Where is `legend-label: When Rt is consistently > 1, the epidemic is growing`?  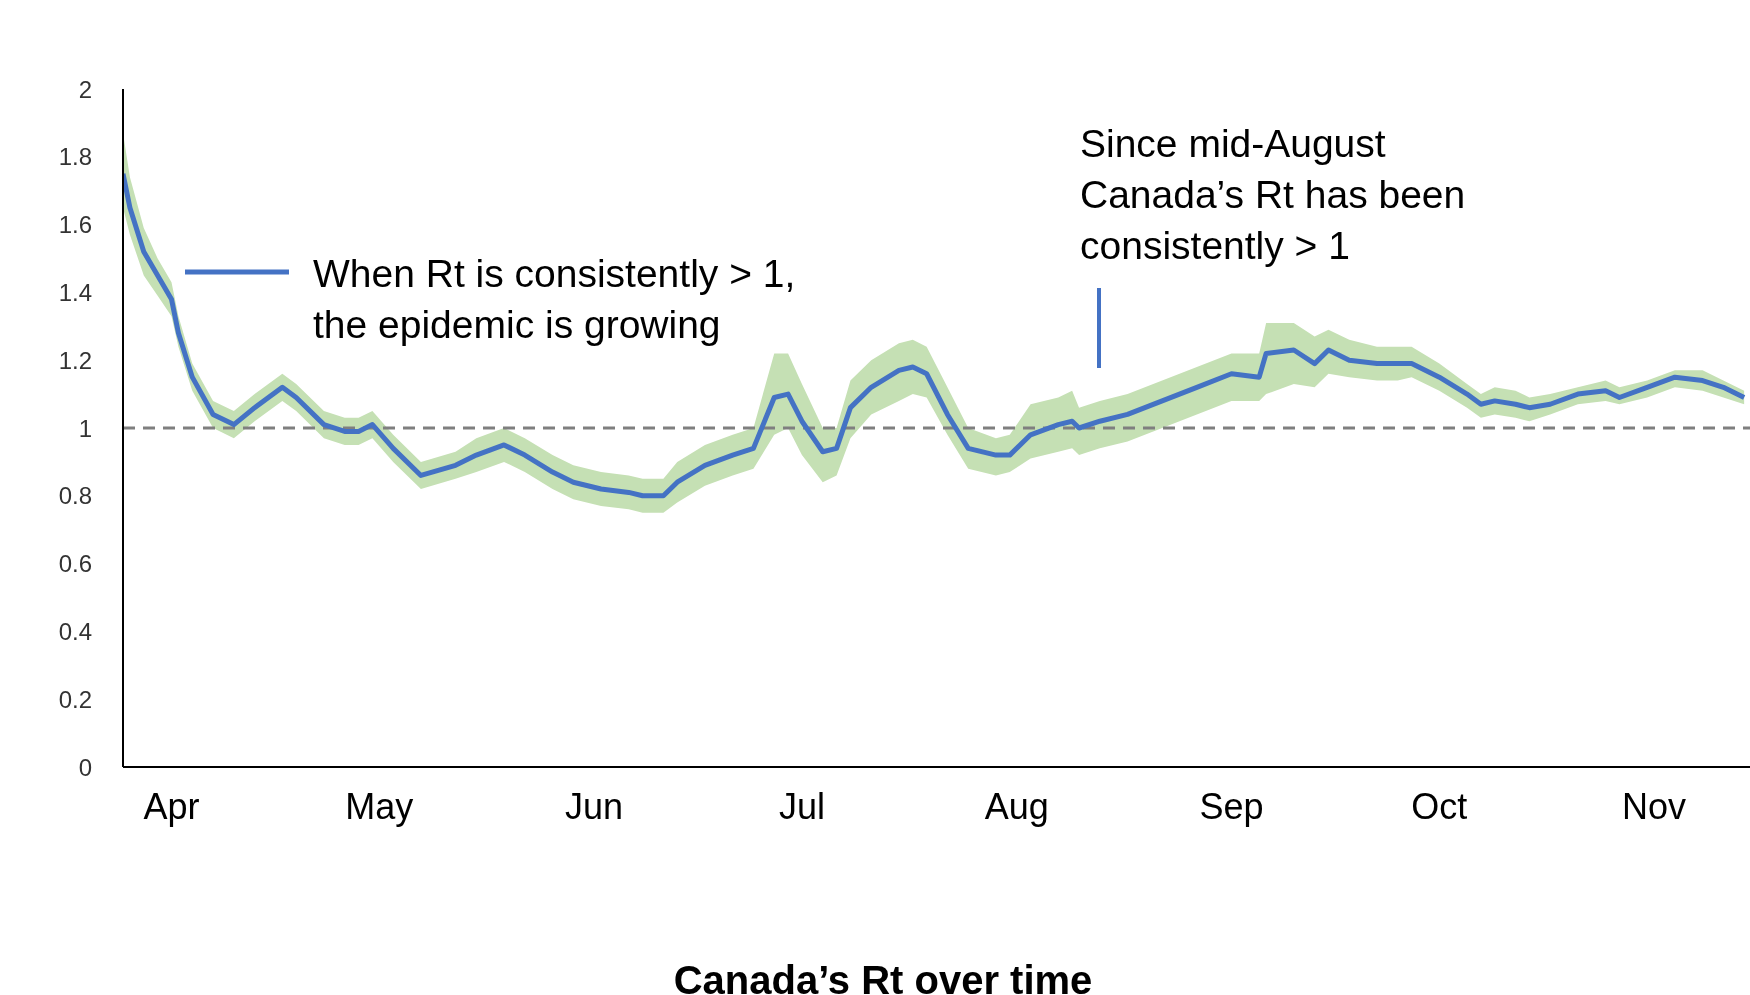
legend-label: When Rt is consistently > 1, the epidemic is growing is located at coordinates (555, 299).